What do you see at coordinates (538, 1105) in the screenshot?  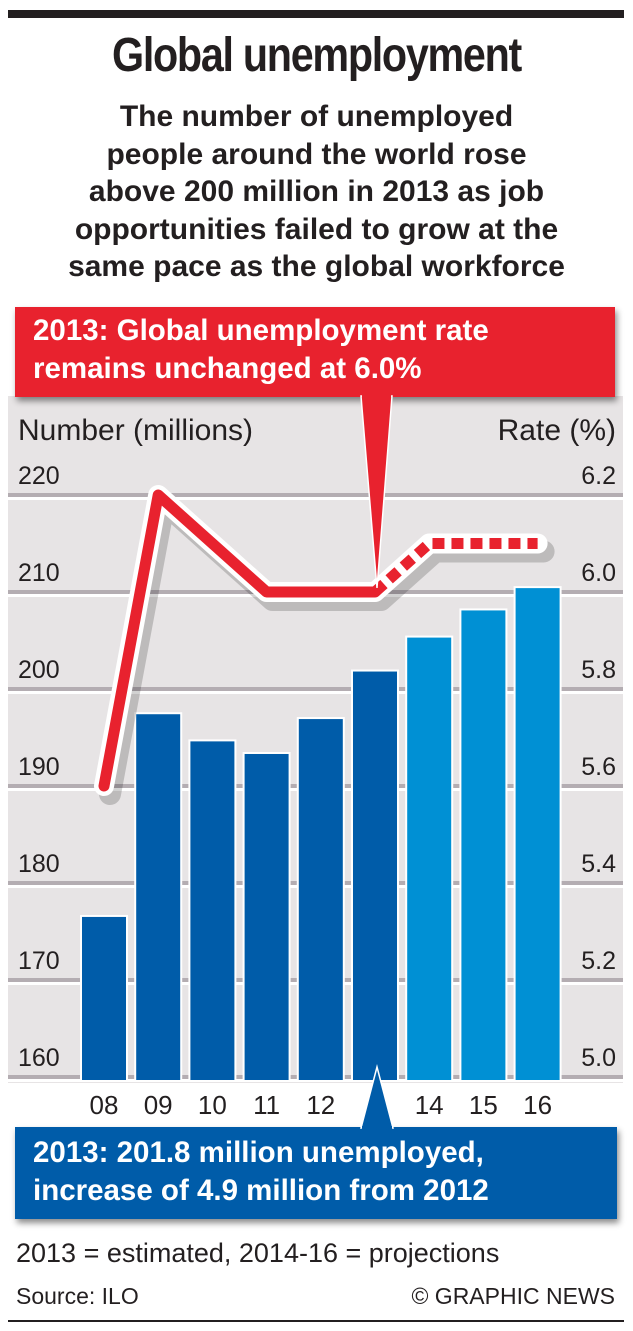 I see `x-tick-label: 16` at bounding box center [538, 1105].